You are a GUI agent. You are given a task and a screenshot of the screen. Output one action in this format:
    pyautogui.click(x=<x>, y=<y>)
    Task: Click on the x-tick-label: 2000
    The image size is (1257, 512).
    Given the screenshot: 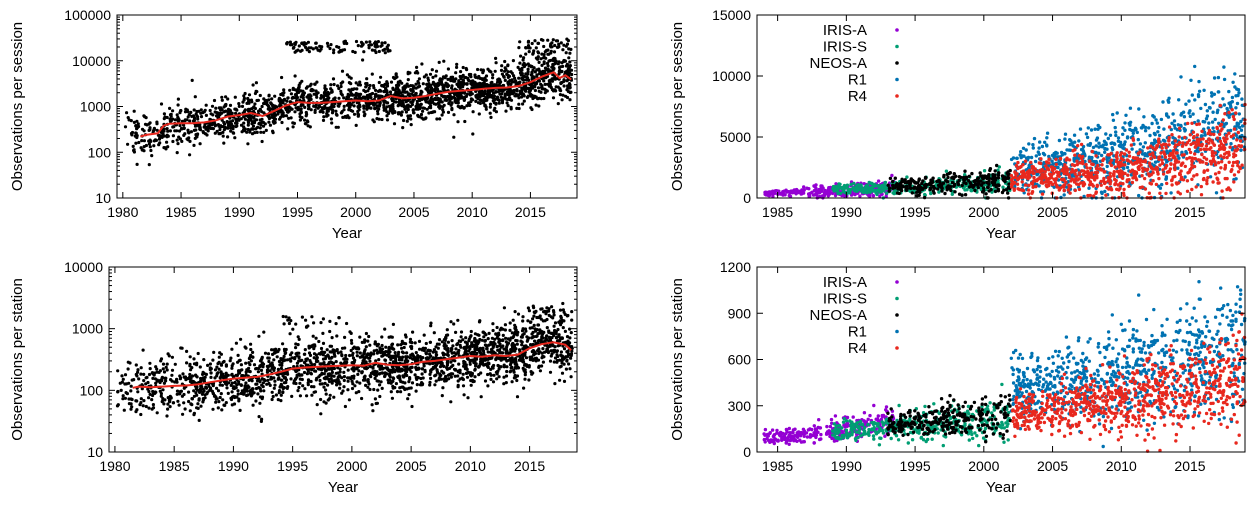 What is the action you would take?
    pyautogui.click(x=355, y=212)
    